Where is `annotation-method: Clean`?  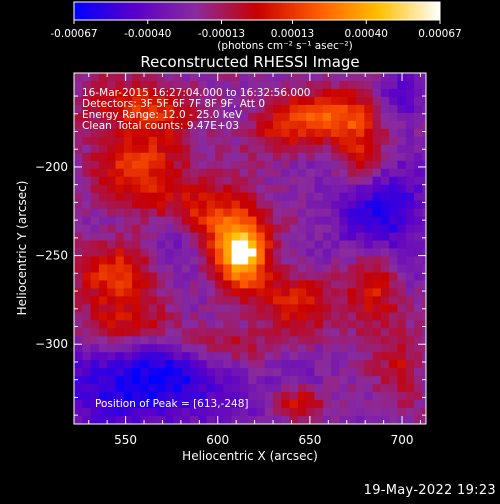
annotation-method: Clean is located at coordinates (97, 126).